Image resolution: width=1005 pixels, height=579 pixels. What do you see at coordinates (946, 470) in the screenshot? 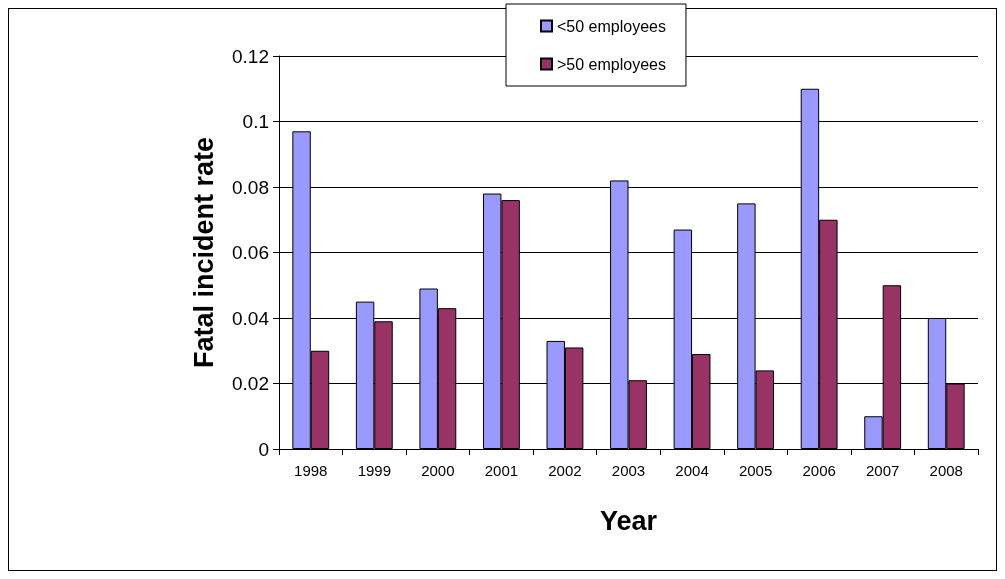
I see `x-tick-label: 2008` at bounding box center [946, 470].